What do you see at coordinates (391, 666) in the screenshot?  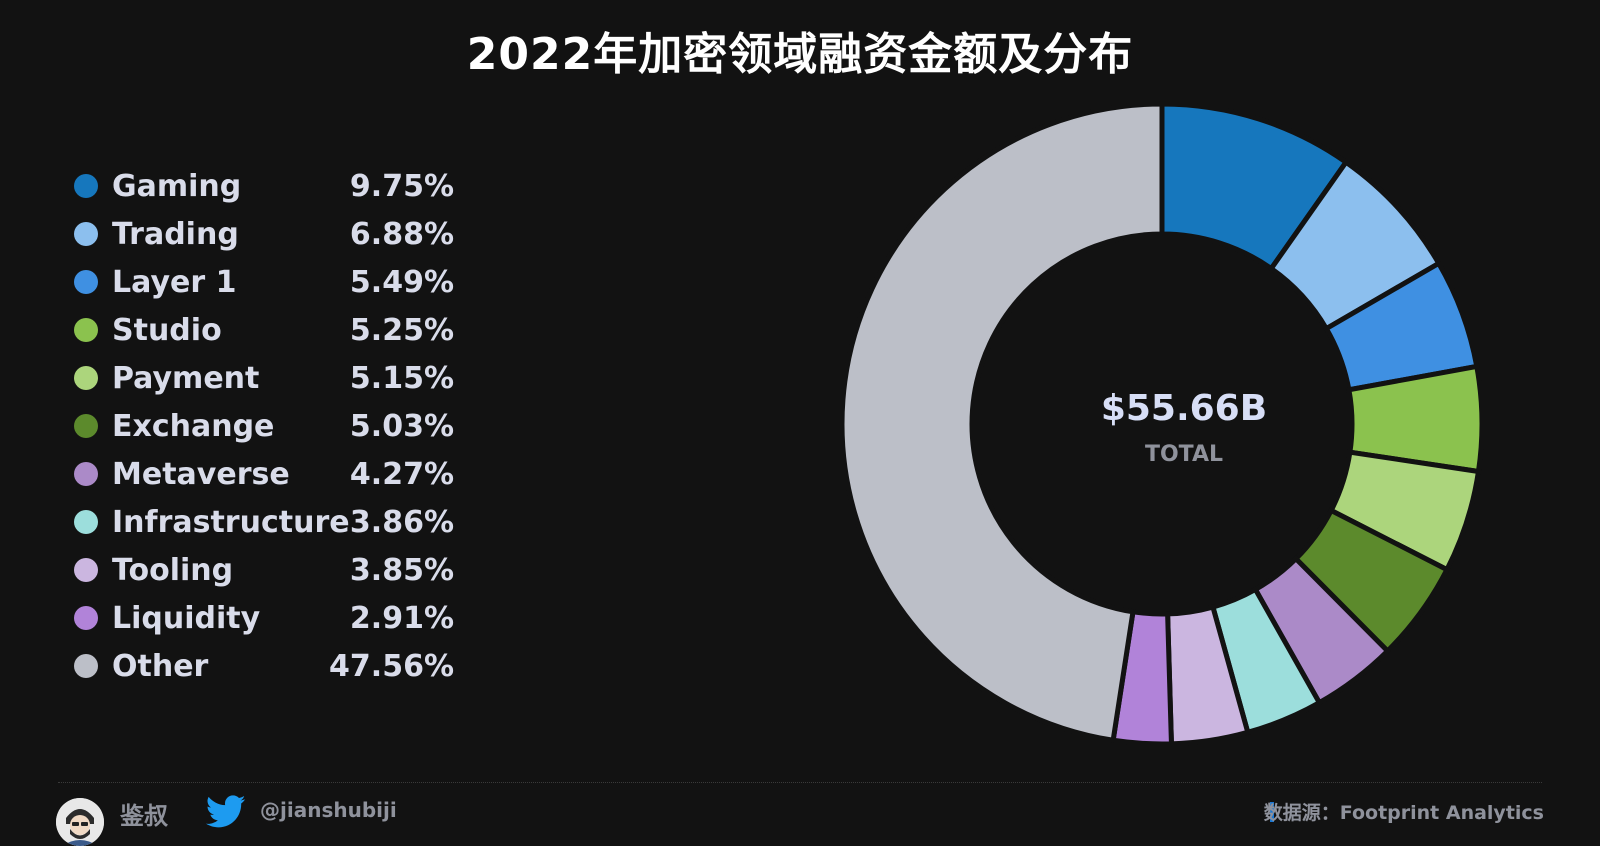 I see `legend-value: 47.56%` at bounding box center [391, 666].